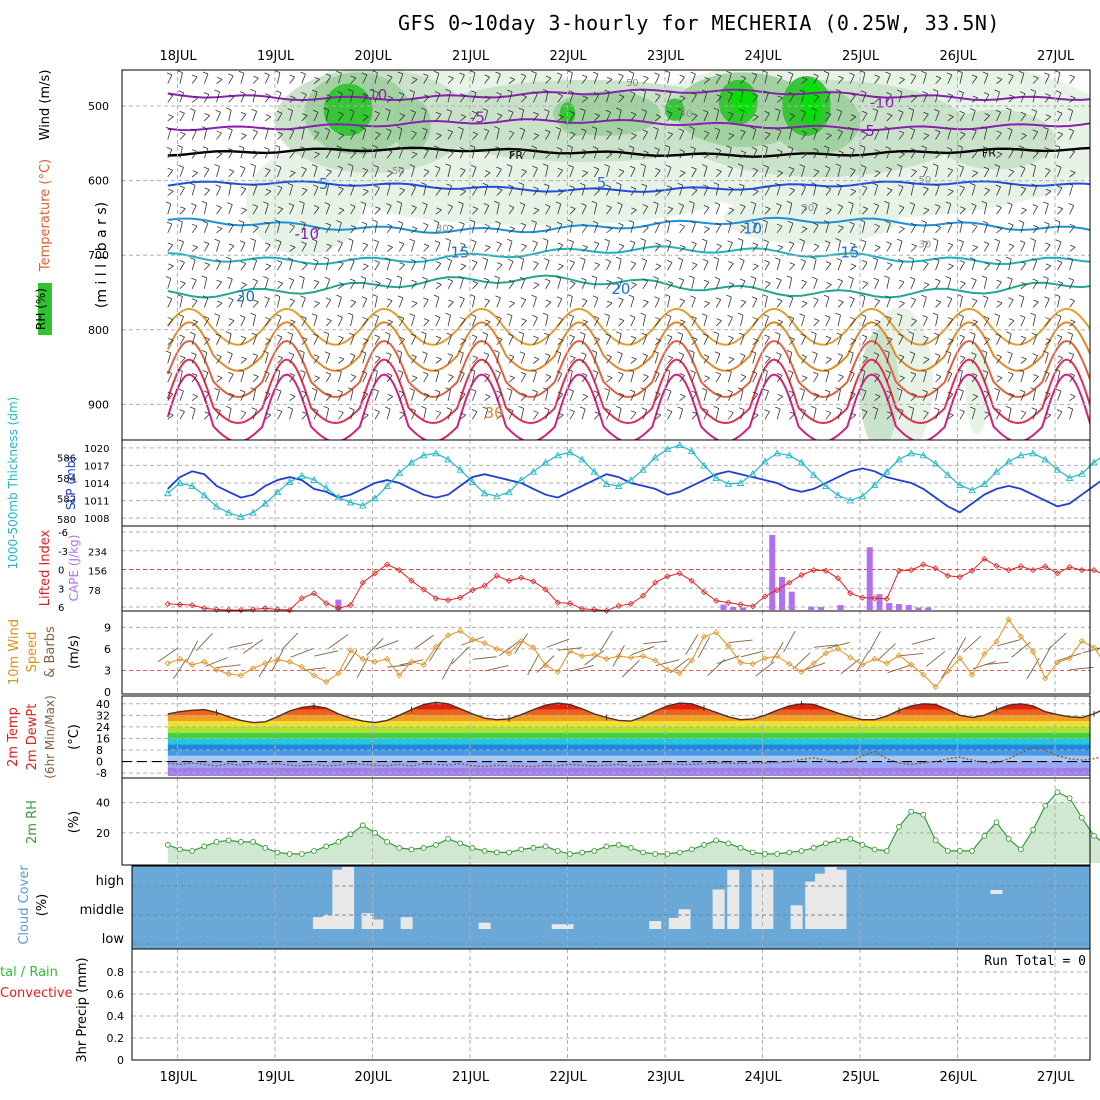 The image size is (1100, 1100). I want to click on date-label: 23JUL, so click(666, 1077).